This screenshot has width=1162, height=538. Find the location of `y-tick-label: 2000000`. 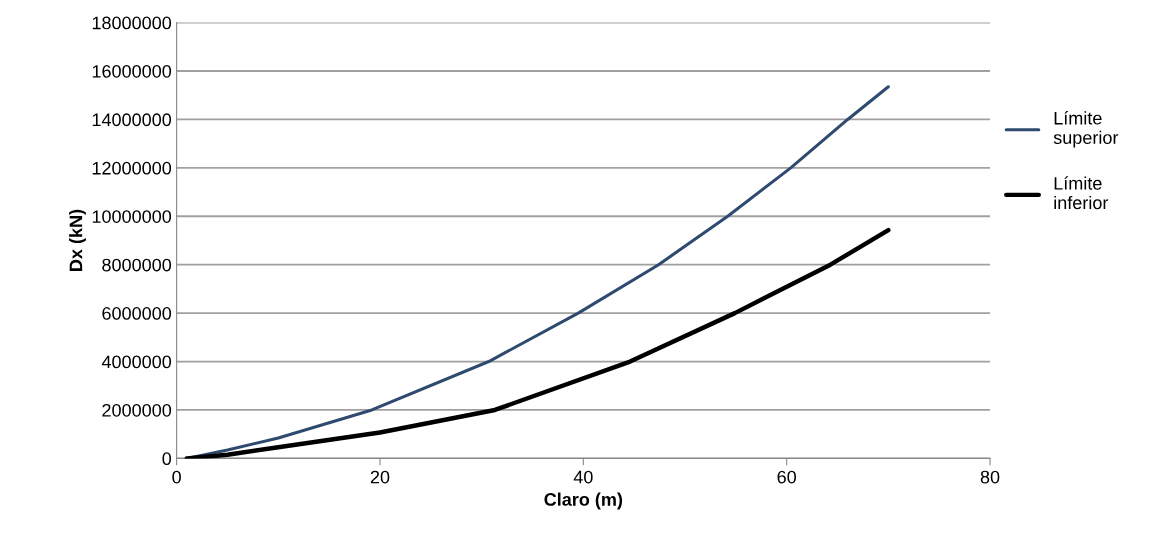

y-tick-label: 2000000 is located at coordinates (137, 410).